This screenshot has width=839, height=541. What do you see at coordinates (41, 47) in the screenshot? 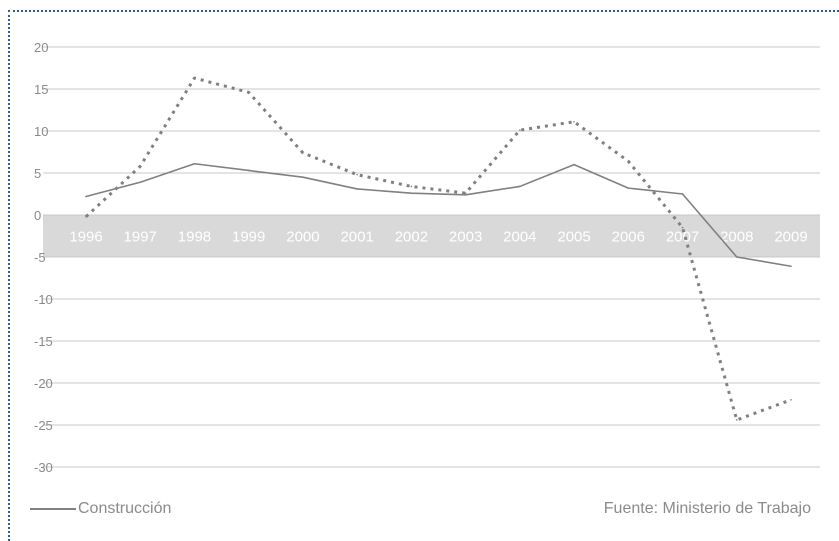
I see `y-tick-label: 20` at bounding box center [41, 47].